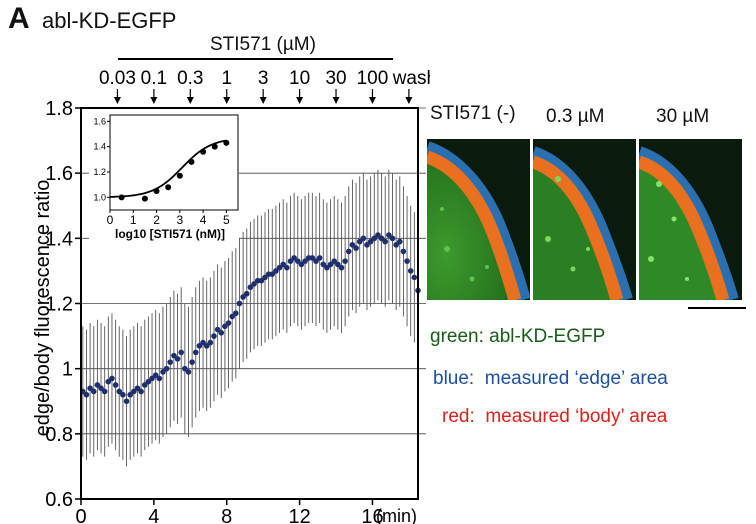  I want to click on image-label-high-dose: 30 µM, so click(682, 117).